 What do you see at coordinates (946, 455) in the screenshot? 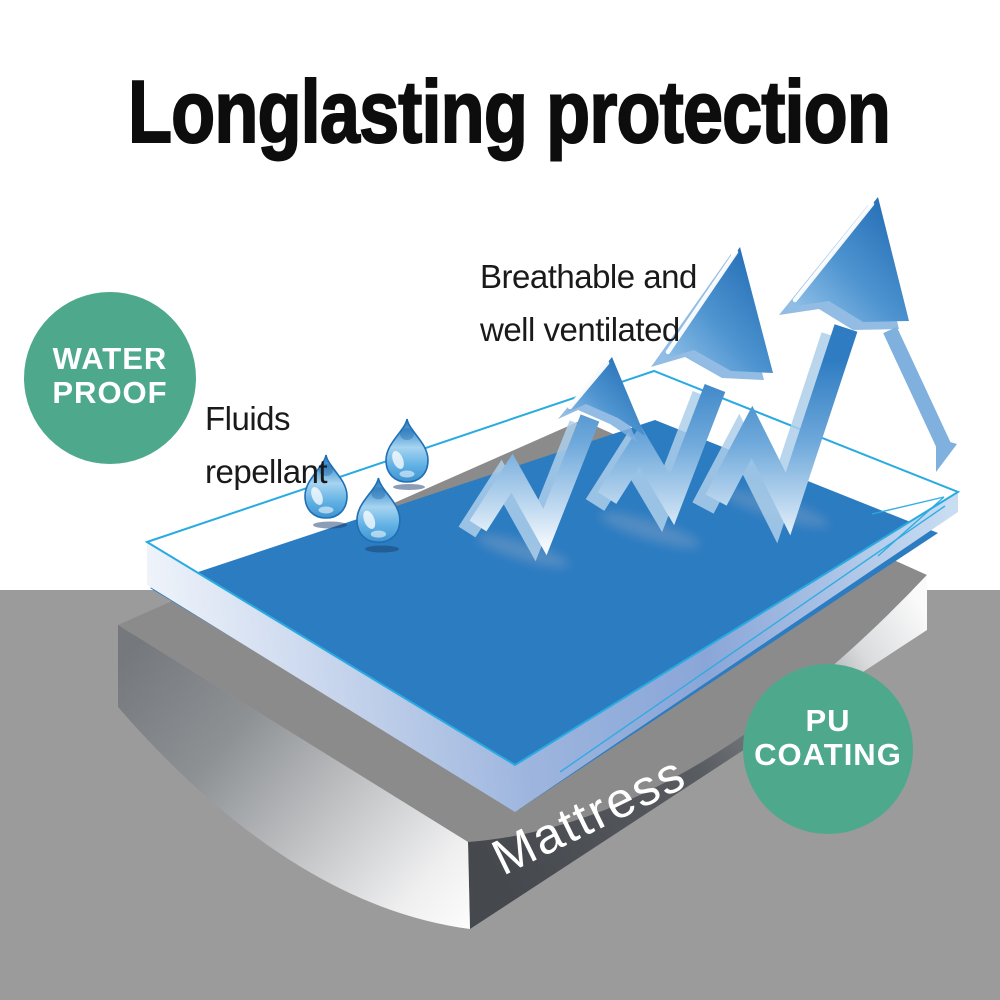
I see `arrow-tail-tip` at bounding box center [946, 455].